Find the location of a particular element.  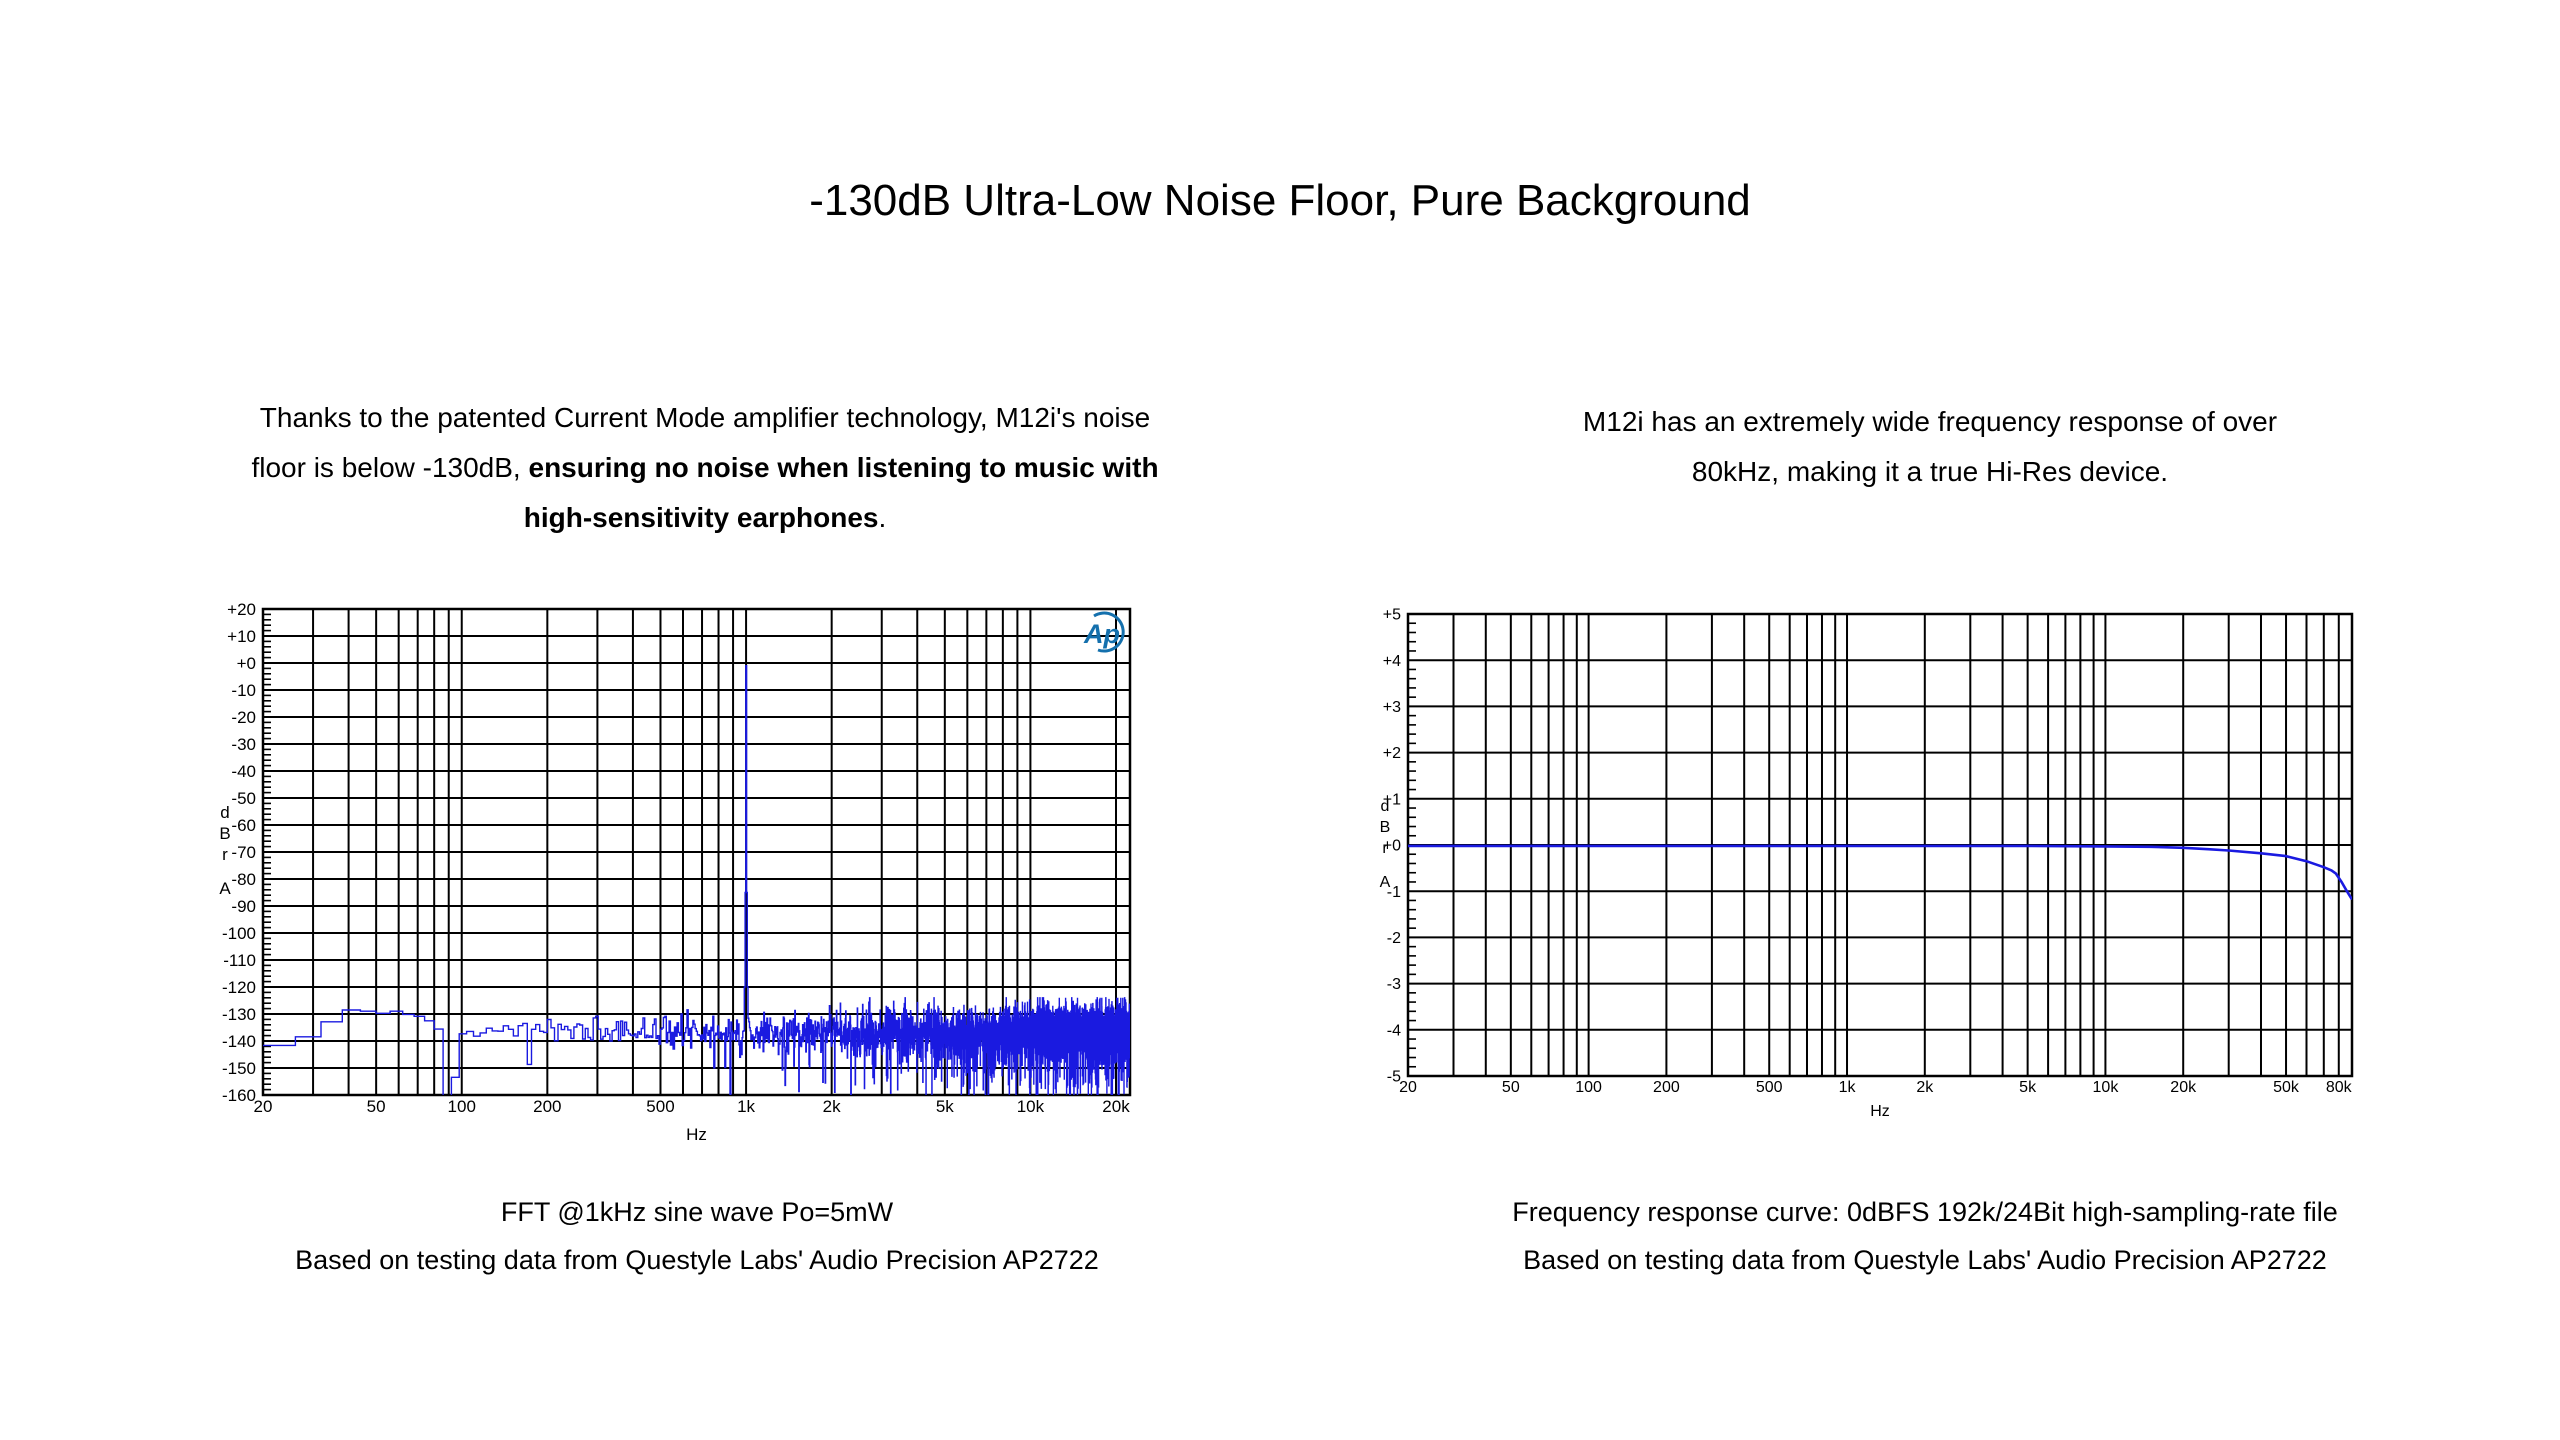

frequency-response-trace is located at coordinates (1880, 872).